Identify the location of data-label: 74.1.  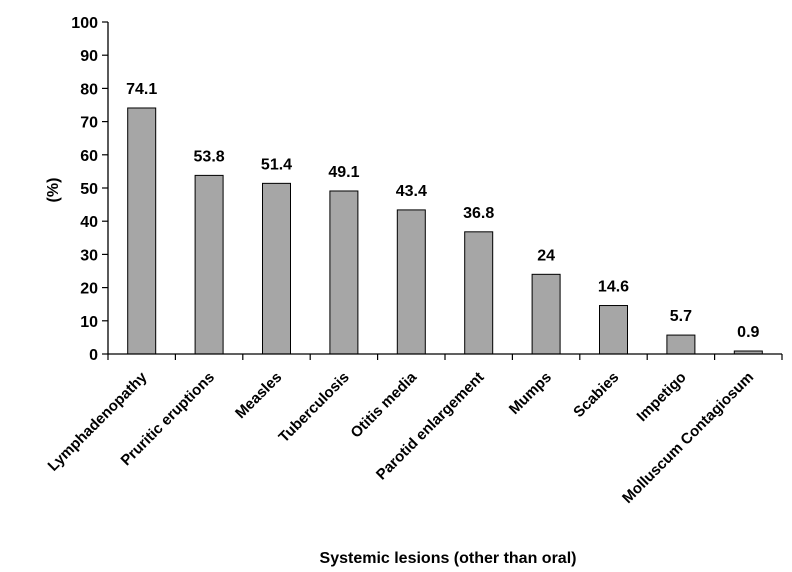
(141, 89).